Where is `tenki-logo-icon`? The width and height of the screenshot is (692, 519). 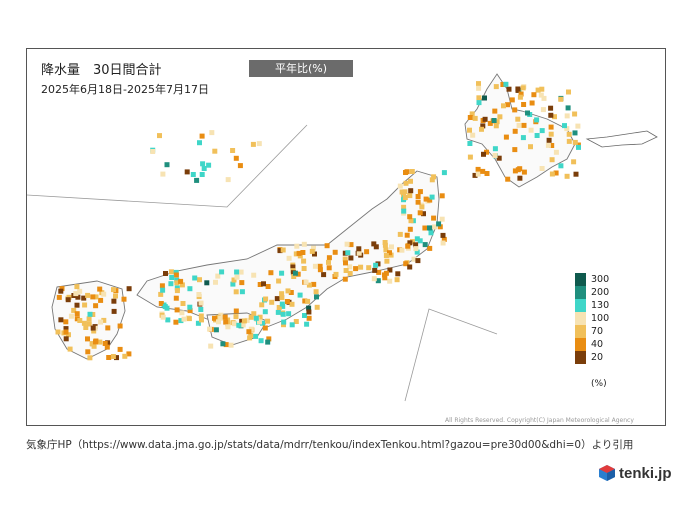
tenki-logo-icon is located at coordinates (607, 473).